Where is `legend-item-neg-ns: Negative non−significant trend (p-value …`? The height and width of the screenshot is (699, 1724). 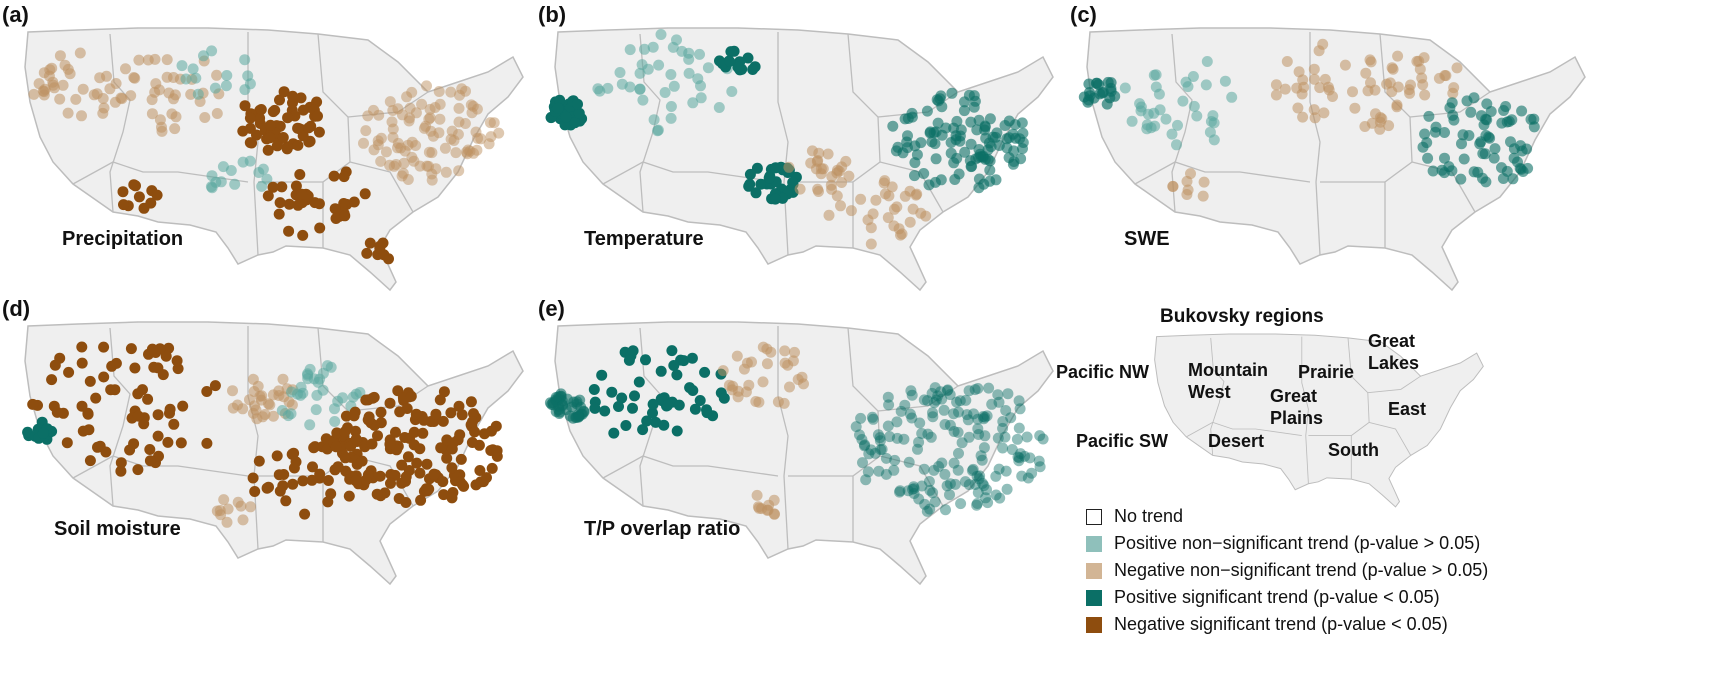 legend-item-neg-ns: Negative non−significant trend (p-value … is located at coordinates (1401, 570).